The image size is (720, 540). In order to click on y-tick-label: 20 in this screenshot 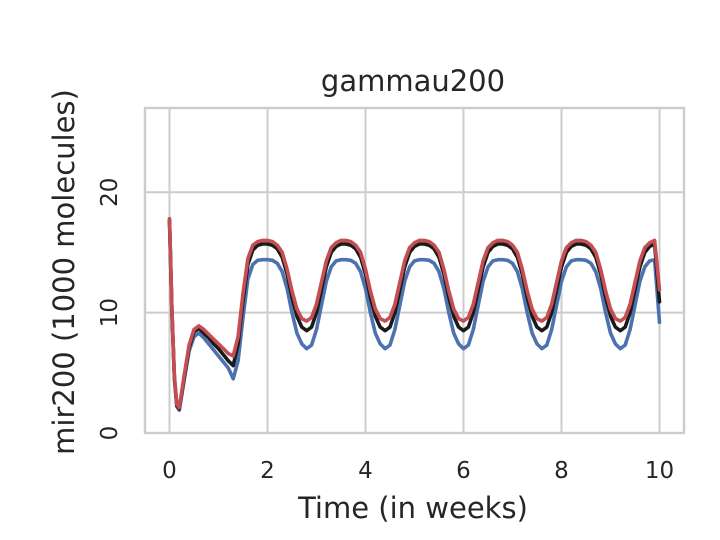, I will do `click(110, 192)`.